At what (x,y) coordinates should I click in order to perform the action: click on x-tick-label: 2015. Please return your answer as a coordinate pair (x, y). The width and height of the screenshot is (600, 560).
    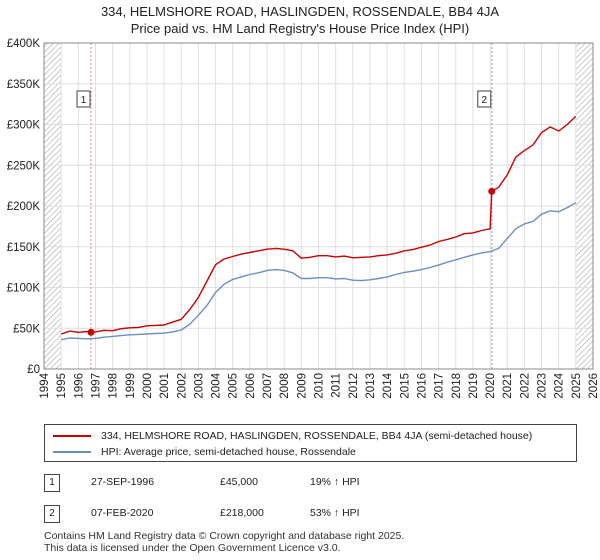
    Looking at the image, I should click on (405, 386).